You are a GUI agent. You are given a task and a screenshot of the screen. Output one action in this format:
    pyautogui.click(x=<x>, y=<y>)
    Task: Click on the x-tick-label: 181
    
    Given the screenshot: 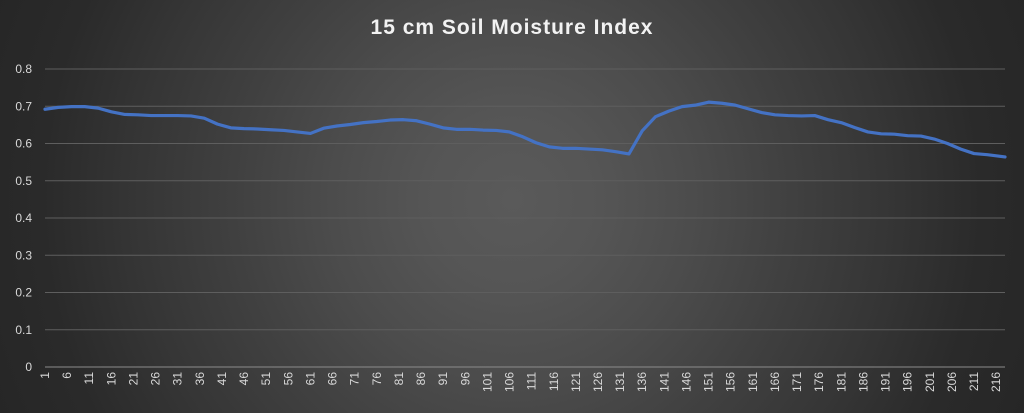 What is the action you would take?
    pyautogui.click(x=841, y=382)
    